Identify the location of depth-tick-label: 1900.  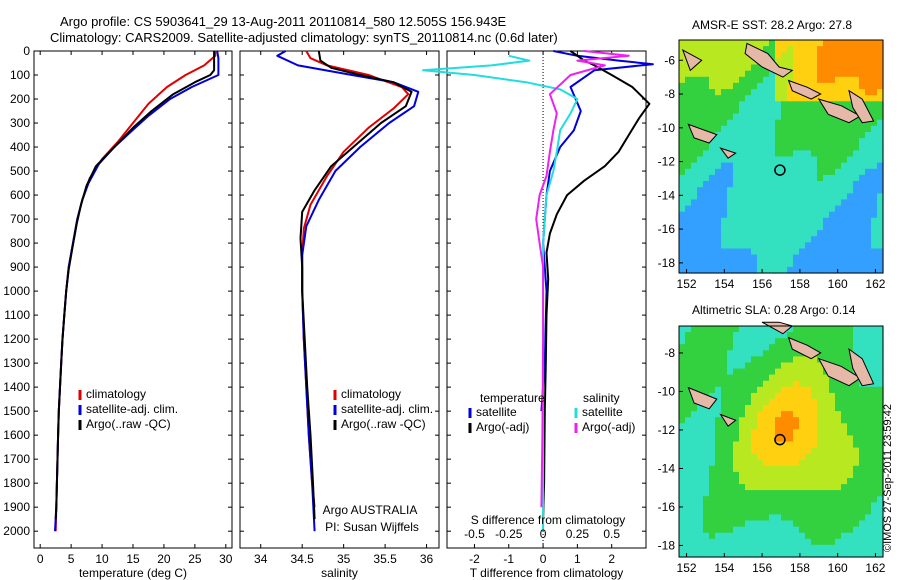
(16, 507).